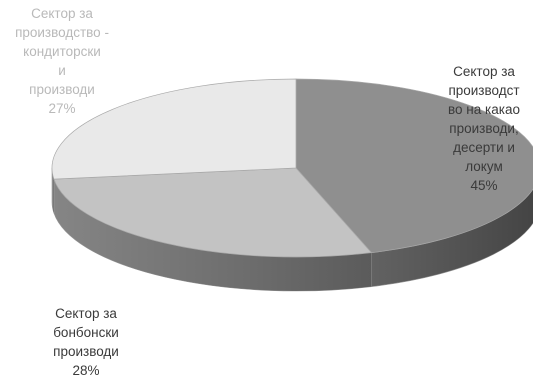 The height and width of the screenshot is (388, 533). I want to click on slice-label-line: десерти и, so click(484, 147).